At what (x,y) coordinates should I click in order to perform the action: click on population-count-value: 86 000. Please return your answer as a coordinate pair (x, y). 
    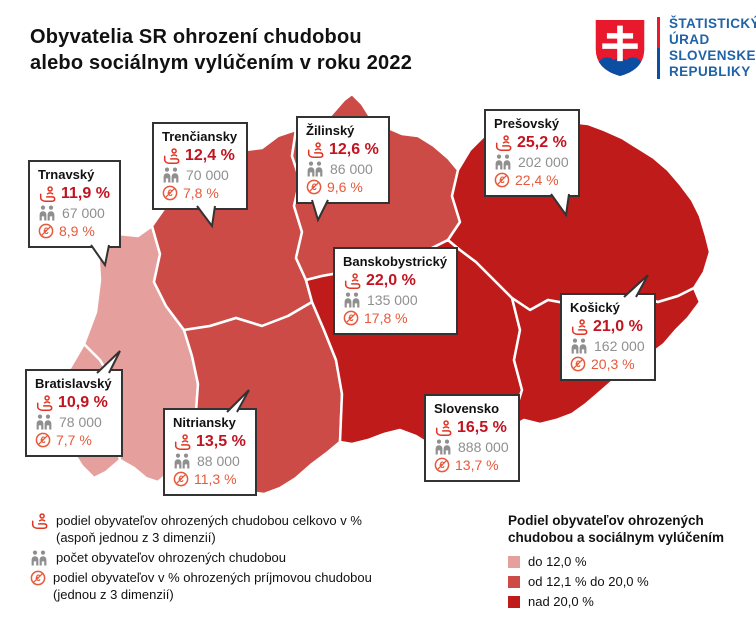
    Looking at the image, I should click on (351, 169).